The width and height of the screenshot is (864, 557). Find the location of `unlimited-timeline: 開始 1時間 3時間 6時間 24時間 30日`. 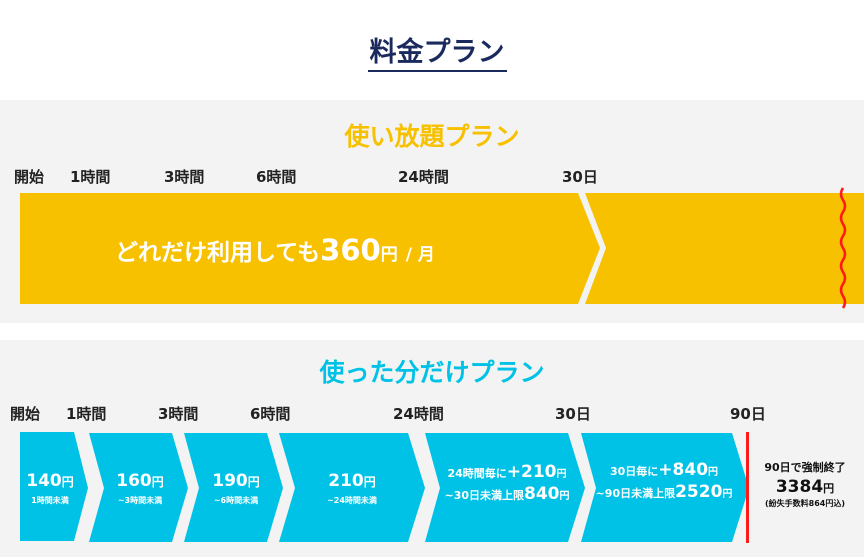

unlimited-timeline: 開始 1時間 3時間 6時間 24時間 30日 is located at coordinates (432, 176).